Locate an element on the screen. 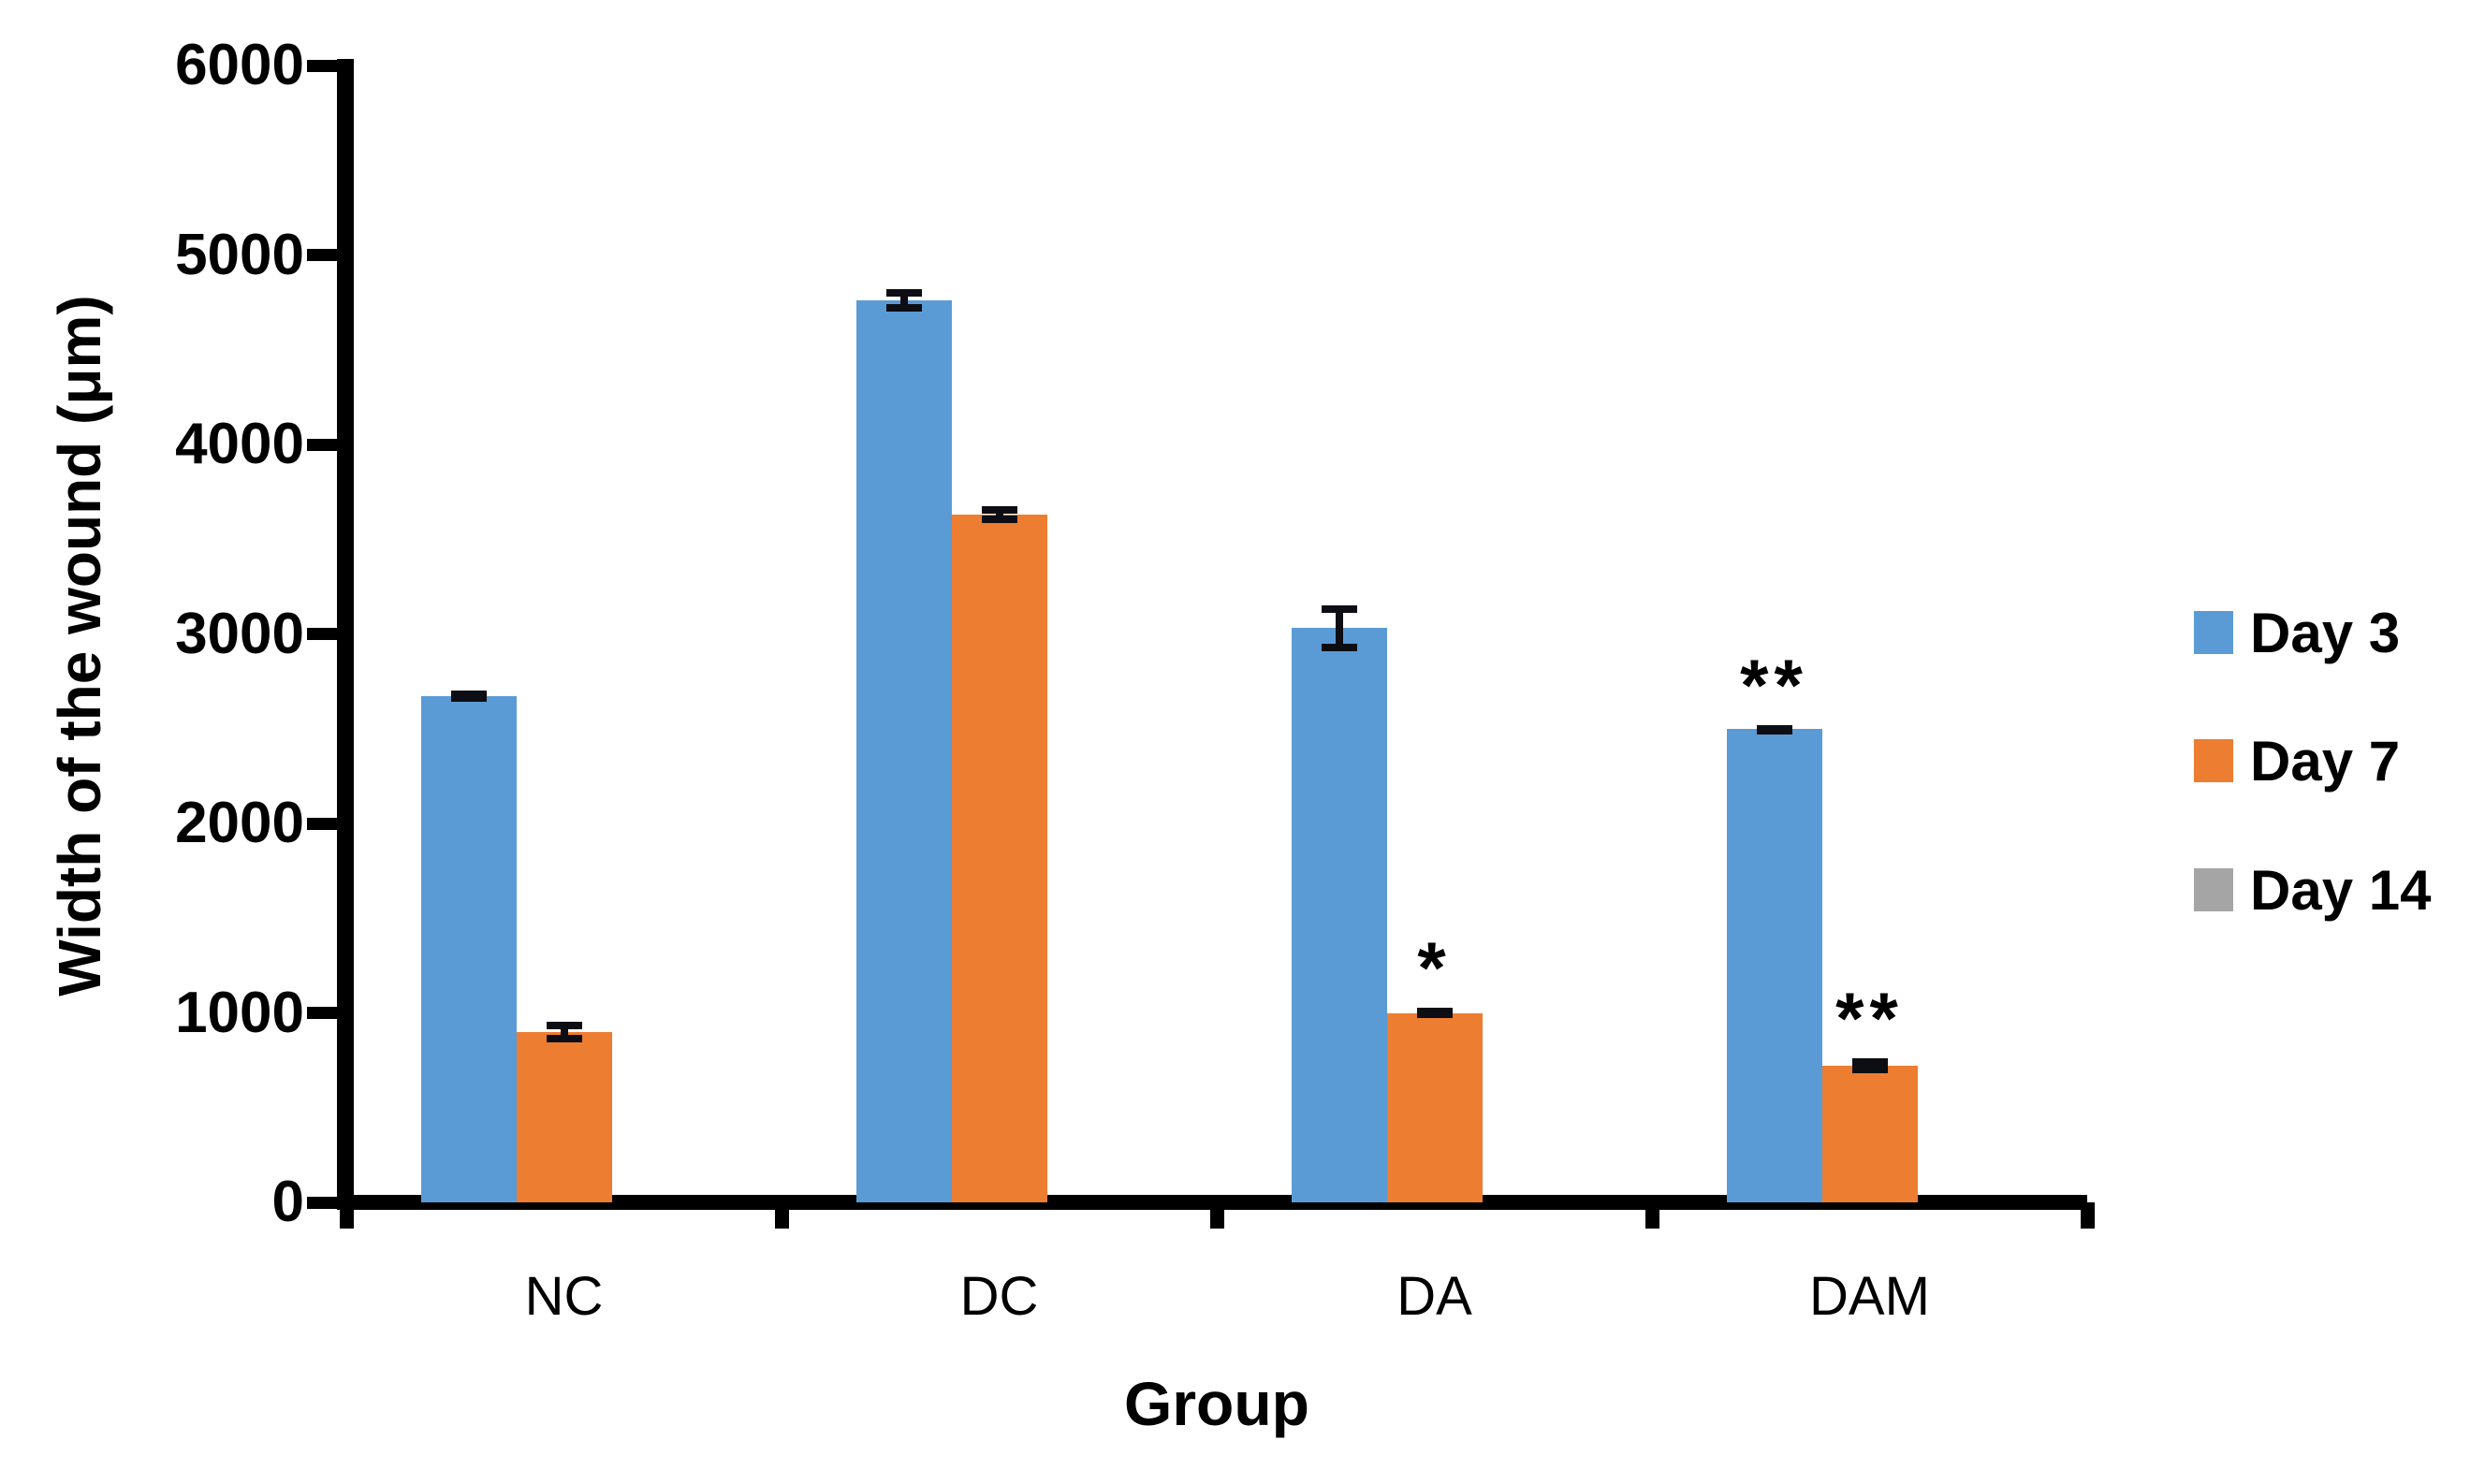 Image resolution: width=2485 pixels, height=1484 pixels. y-tick-label-4000: 4000 is located at coordinates (239, 444).